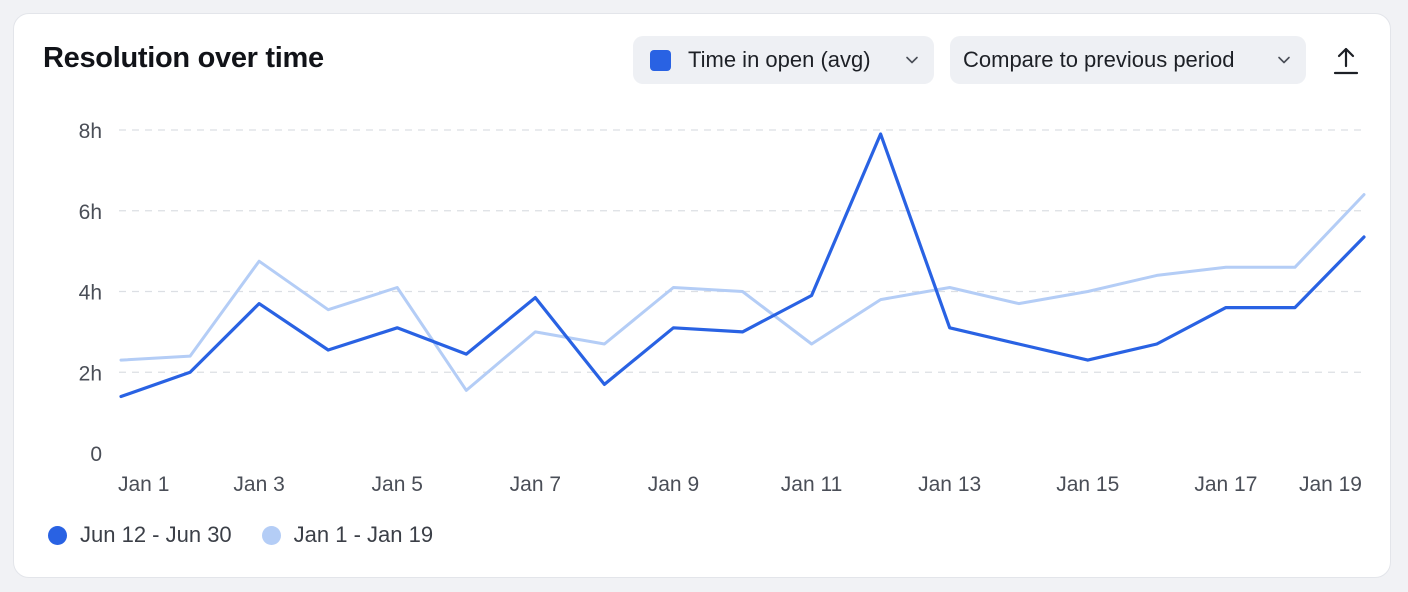 The image size is (1408, 592). Describe the element at coordinates (812, 484) in the screenshot. I see `x-tick-label: Jan 11` at that location.